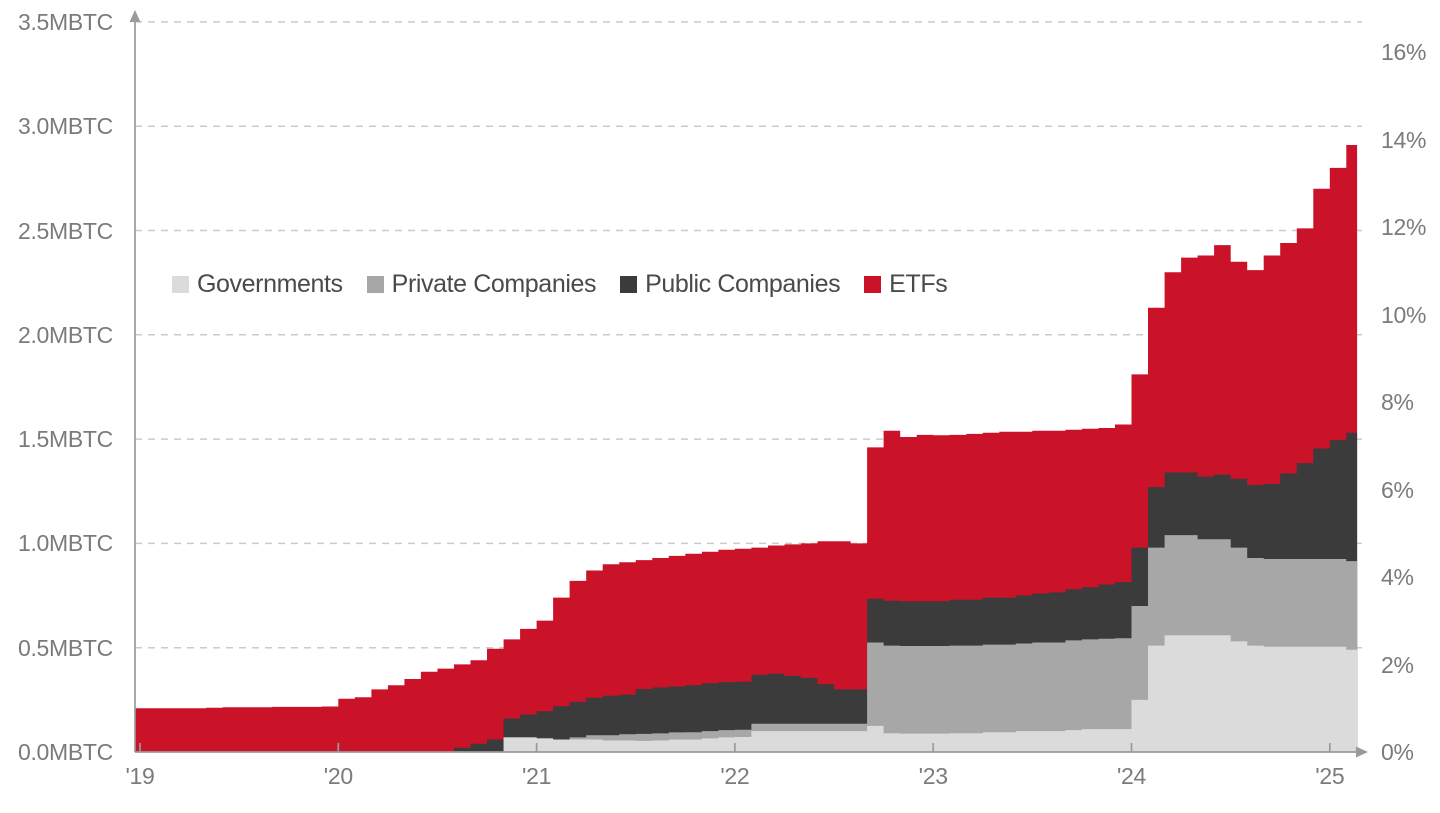 The image size is (1440, 813). Describe the element at coordinates (65, 647) in the screenshot. I see `y-left-tick-label: 0.5MBTC` at that location.